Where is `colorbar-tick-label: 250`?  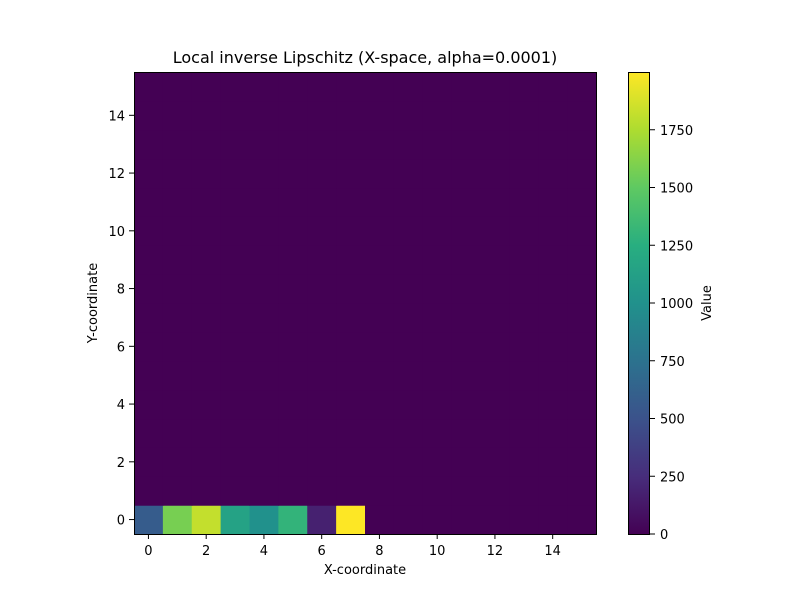
colorbar-tick-label: 250 is located at coordinates (672, 477).